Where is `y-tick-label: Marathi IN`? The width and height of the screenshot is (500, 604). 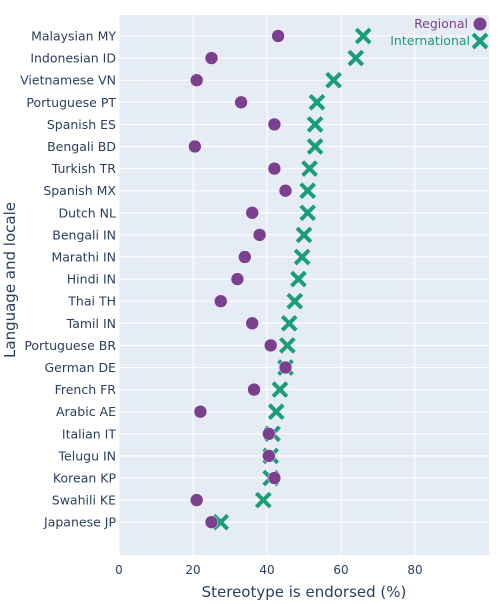 y-tick-label: Marathi IN is located at coordinates (83, 257).